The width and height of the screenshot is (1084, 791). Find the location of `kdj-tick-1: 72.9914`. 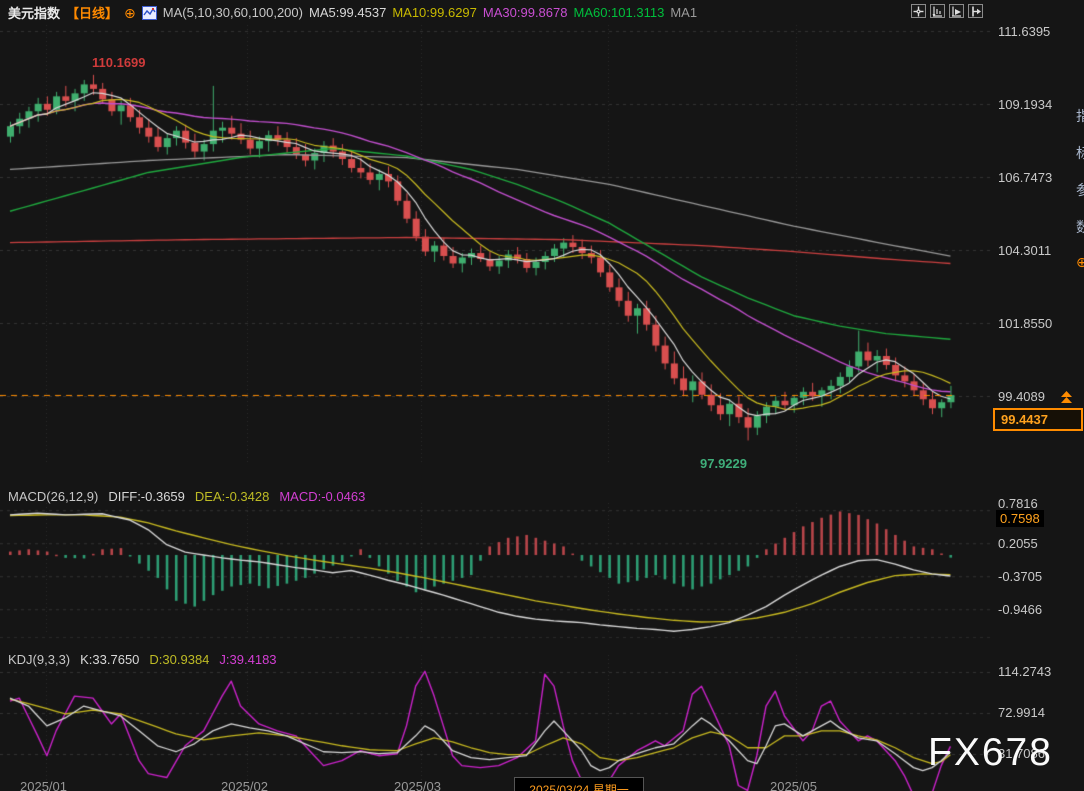

kdj-tick-1: 72.9914 is located at coordinates (1021, 712).